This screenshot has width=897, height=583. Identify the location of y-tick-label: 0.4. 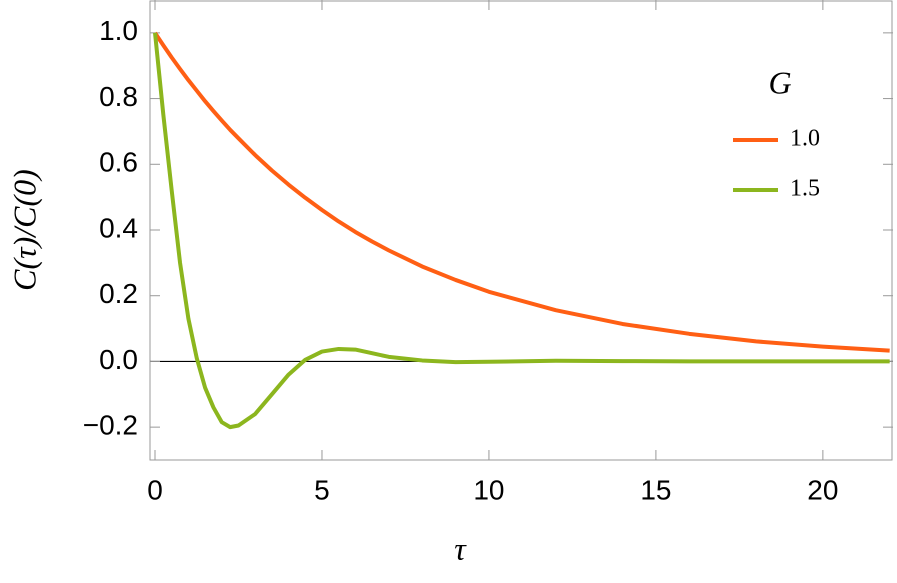
(118, 227).